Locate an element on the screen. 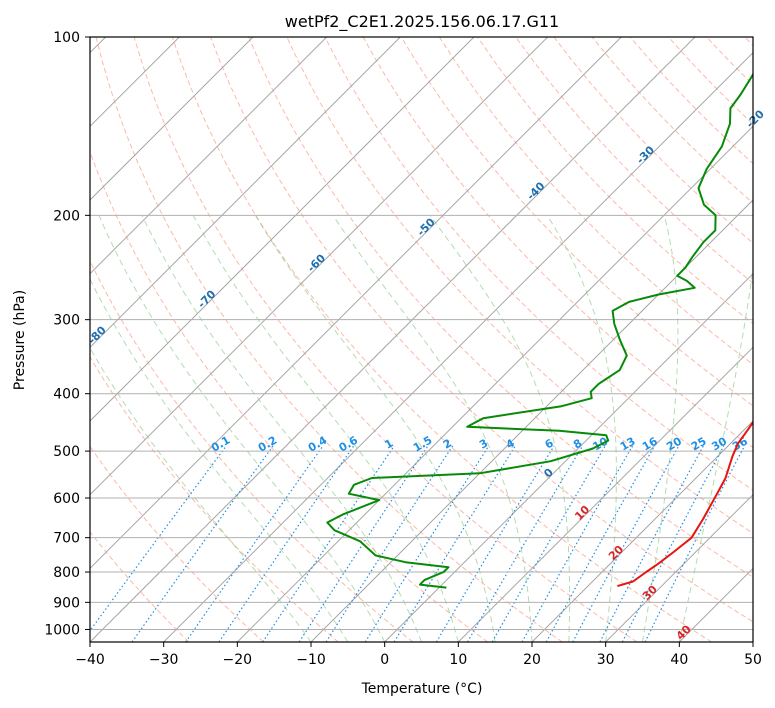 This screenshot has height=708, width=775. x-tick-label: −30 is located at coordinates (164, 660).